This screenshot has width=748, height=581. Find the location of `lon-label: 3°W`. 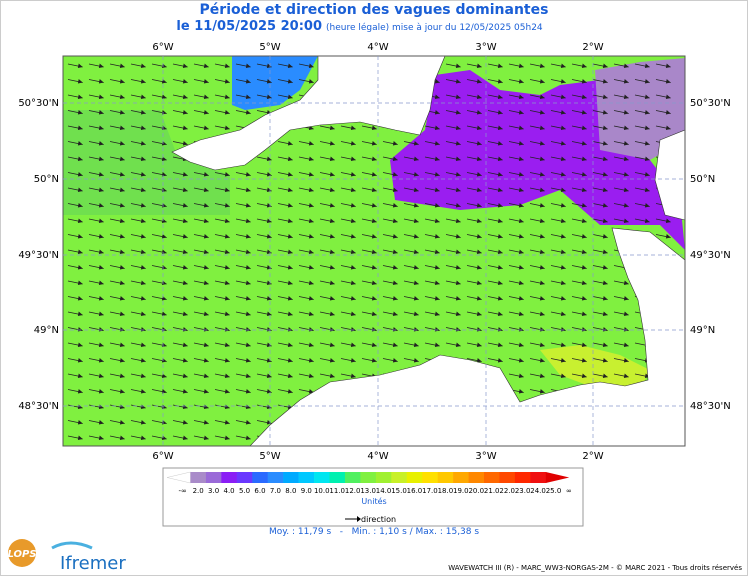

lon-label: 3°W is located at coordinates (485, 456).